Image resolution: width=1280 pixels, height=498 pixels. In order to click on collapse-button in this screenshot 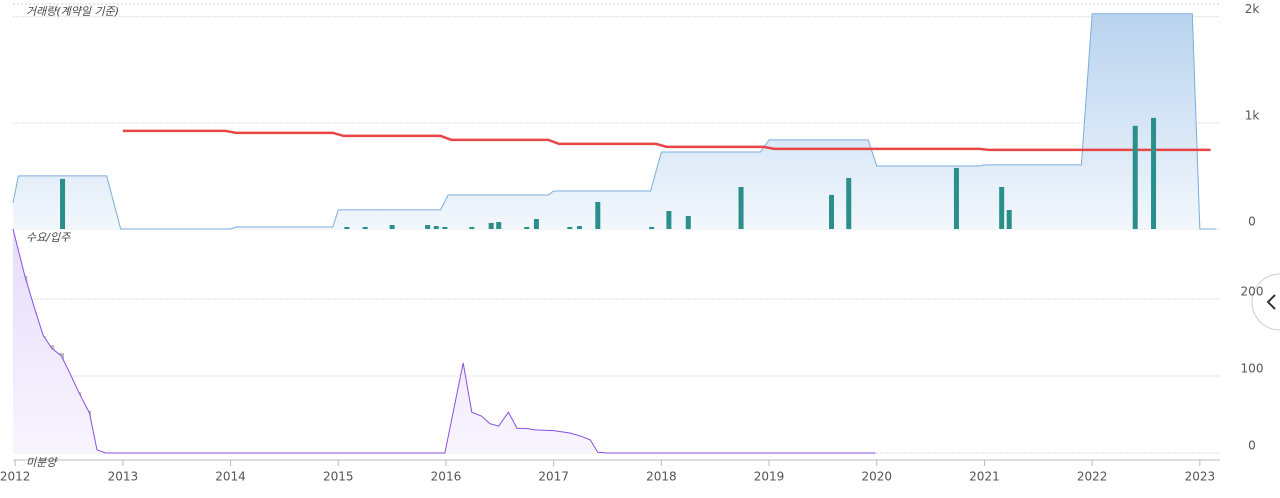, I will do `click(1265, 302)`.